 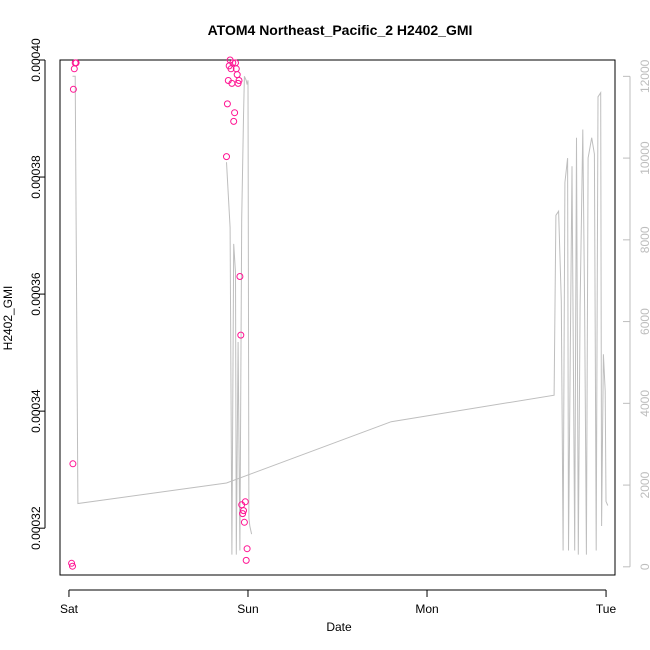 I want to click on y-axis-left: 0.00032 0.00034 0.00036 0.00038 0.00040, so click(x=37, y=294).